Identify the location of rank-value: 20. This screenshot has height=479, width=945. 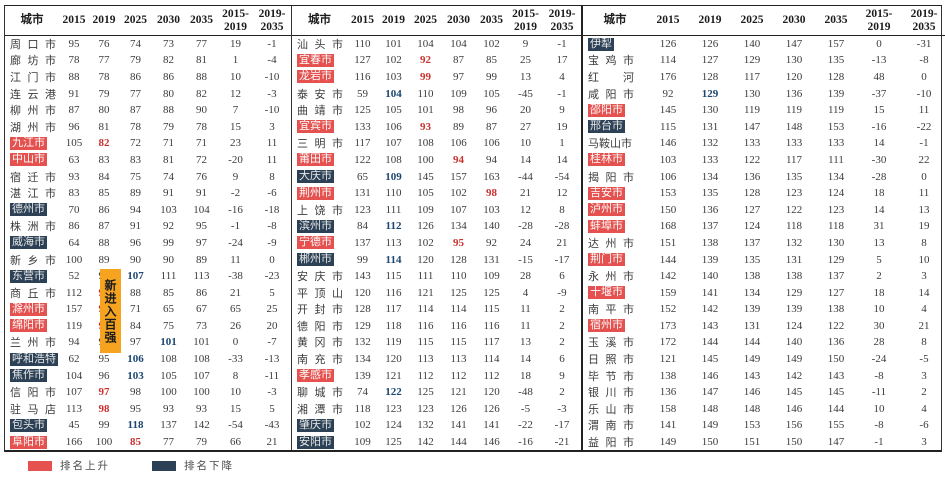
(525, 110).